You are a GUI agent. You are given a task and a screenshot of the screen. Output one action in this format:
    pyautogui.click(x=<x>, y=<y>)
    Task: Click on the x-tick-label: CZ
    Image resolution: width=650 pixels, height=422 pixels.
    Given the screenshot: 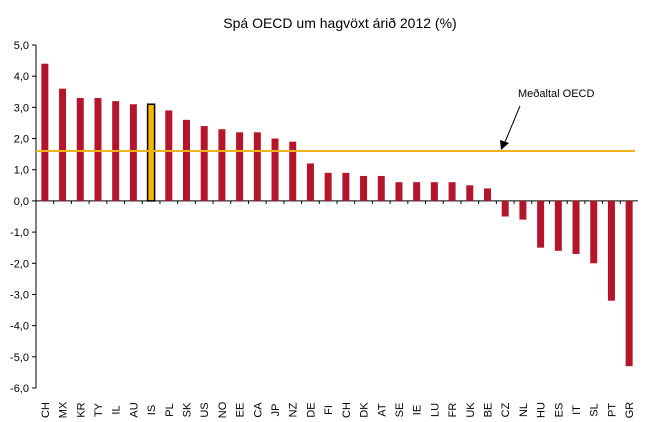 What is the action you would take?
    pyautogui.click(x=506, y=409)
    